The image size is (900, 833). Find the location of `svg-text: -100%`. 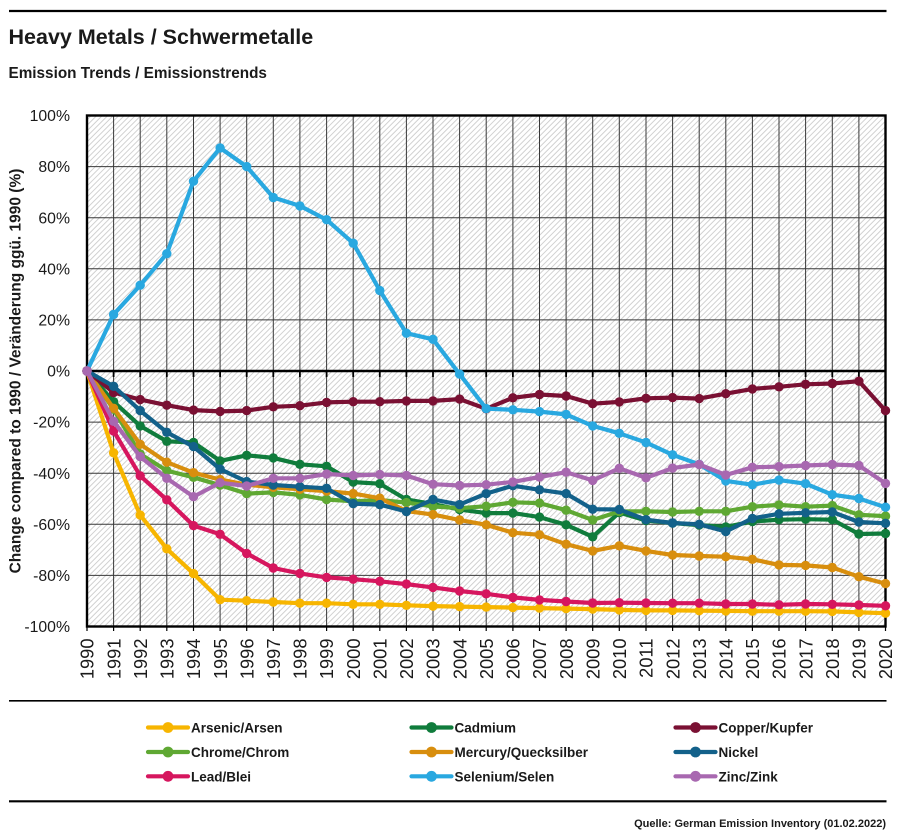

svg-text: -100% is located at coordinates (47, 627).